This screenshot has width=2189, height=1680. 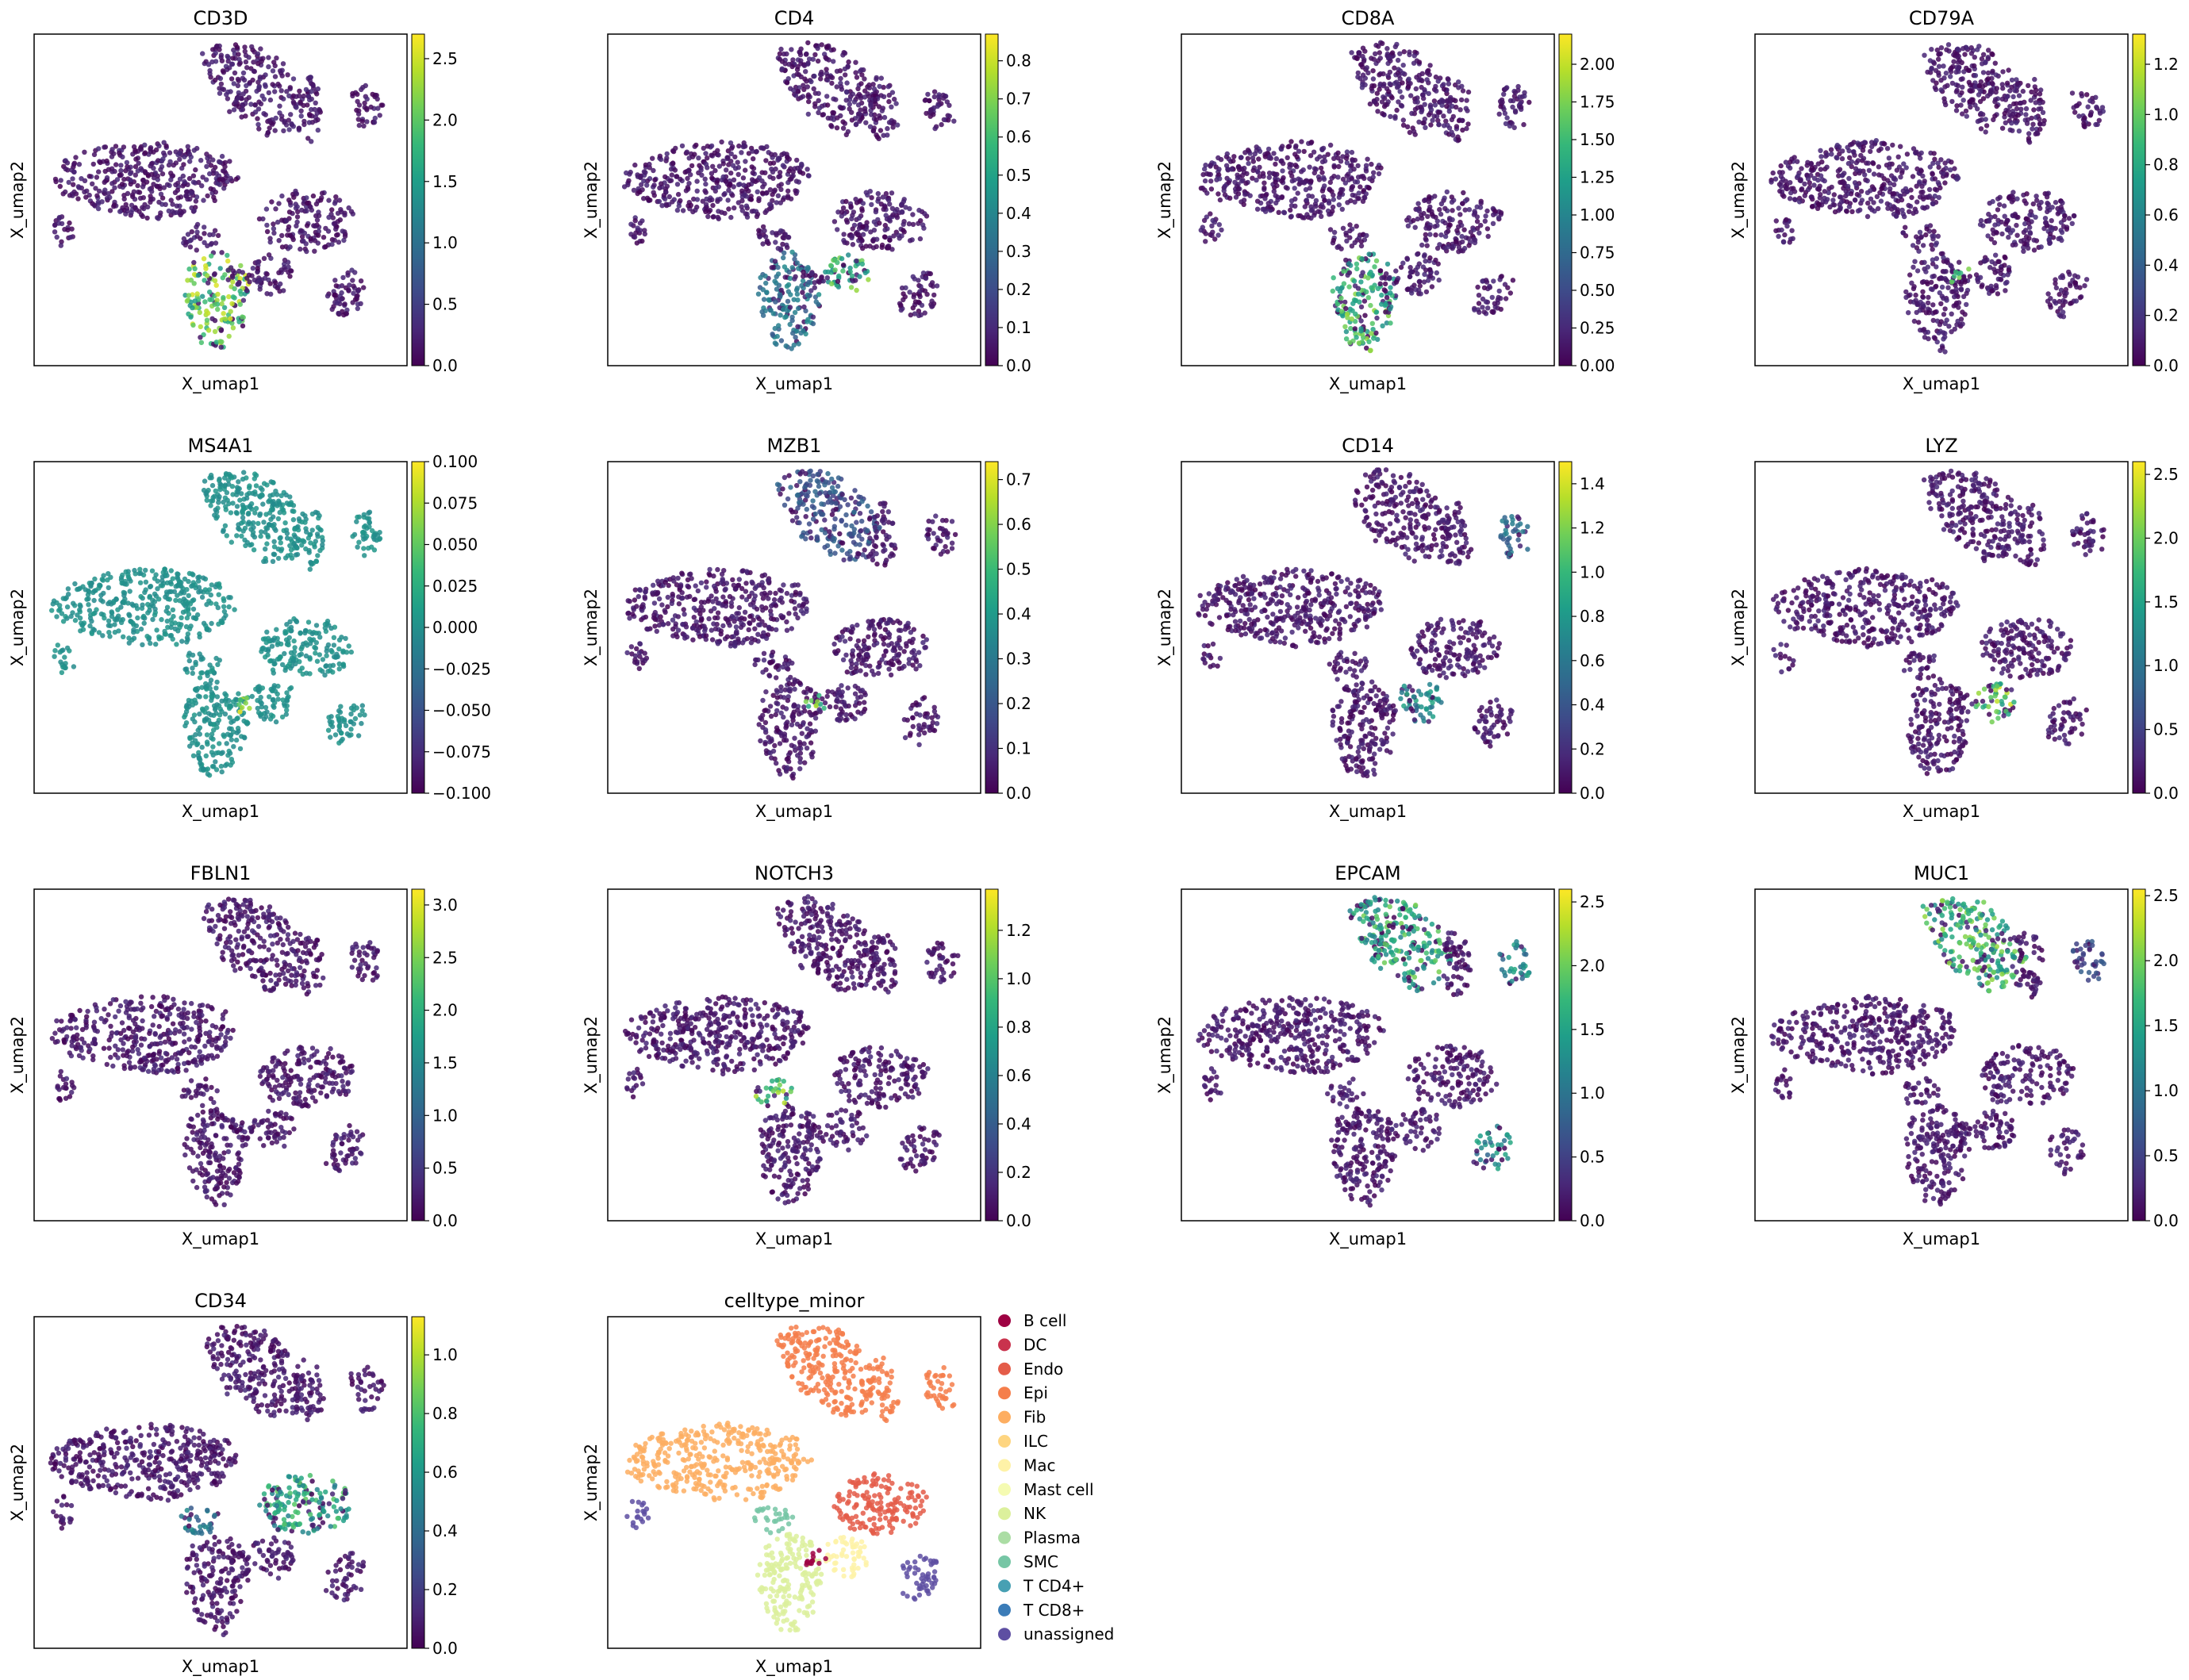 What do you see at coordinates (219, 196) in the screenshot?
I see `umap-points` at bounding box center [219, 196].